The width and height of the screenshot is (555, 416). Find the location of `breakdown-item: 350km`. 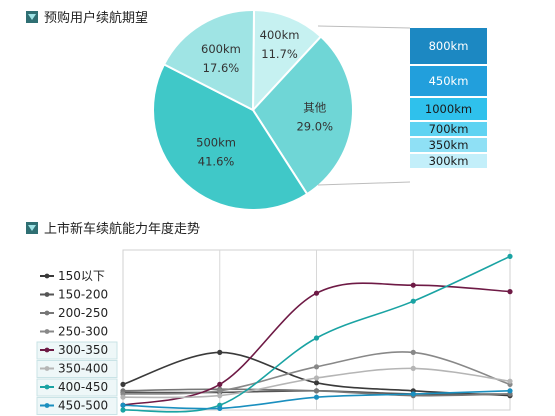

breakdown-item: 350km is located at coordinates (448, 145).